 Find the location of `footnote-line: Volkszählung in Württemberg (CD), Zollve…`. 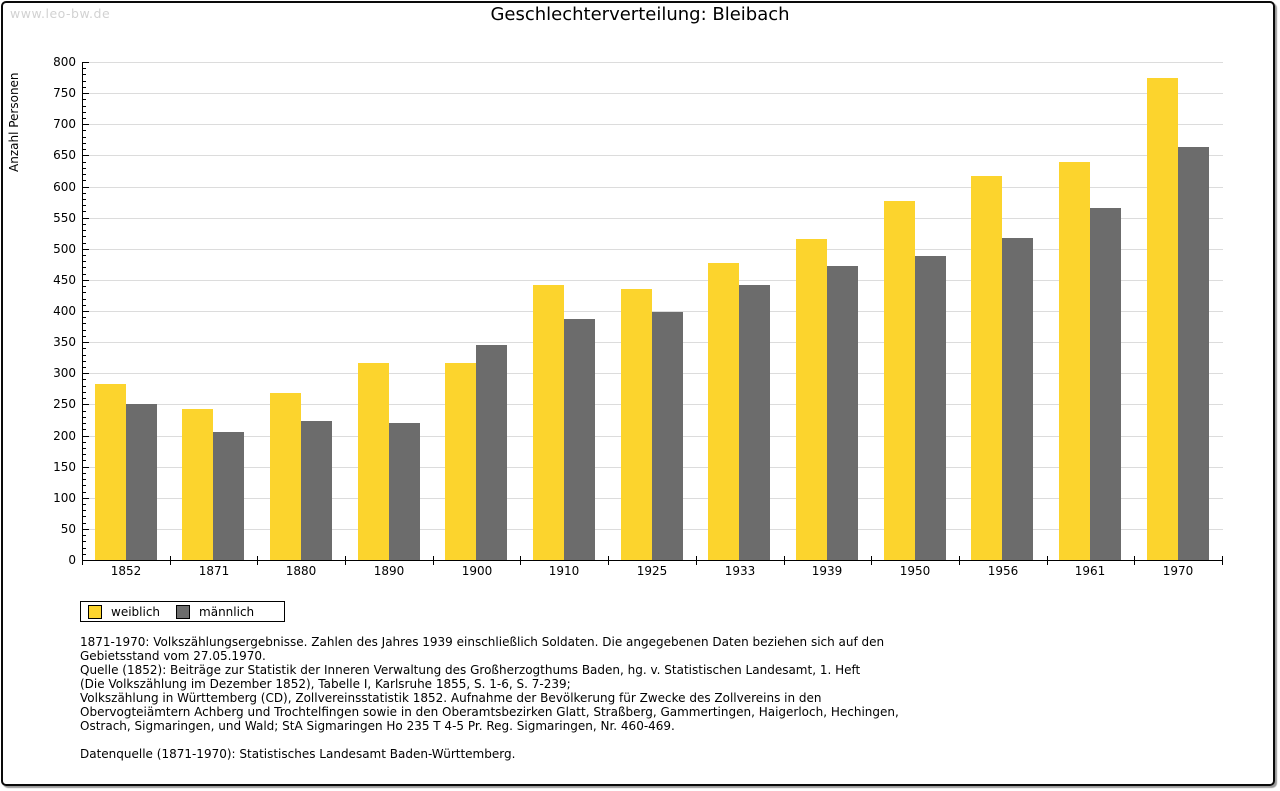

footnote-line: Volkszählung in Württemberg (CD), Zollve… is located at coordinates (451, 698).